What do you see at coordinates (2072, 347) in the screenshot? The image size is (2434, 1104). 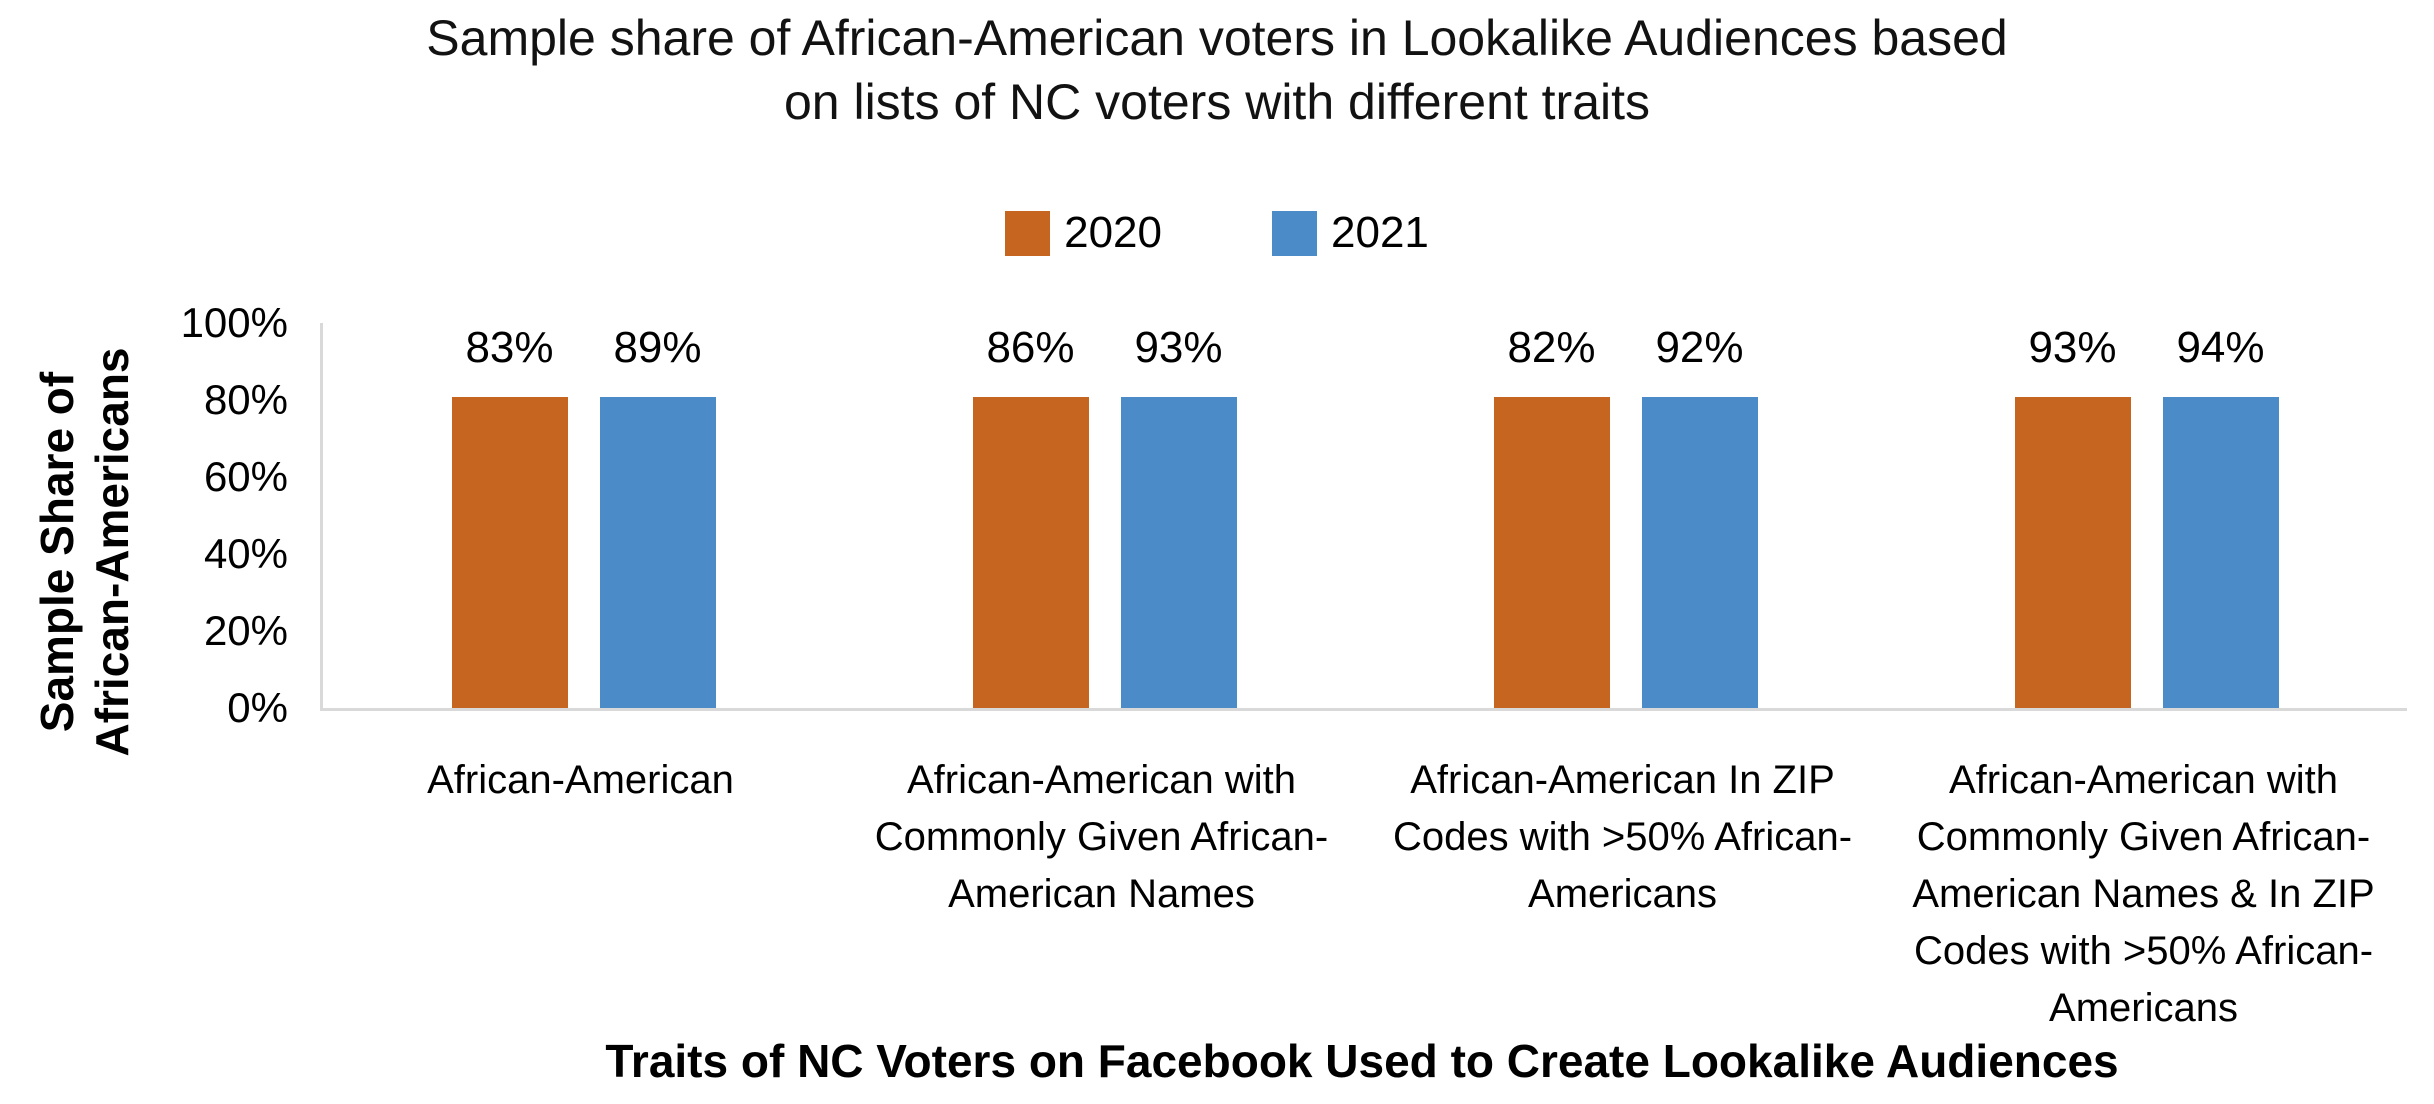 I see `bar-value-label-2020-4: 93%` at bounding box center [2072, 347].